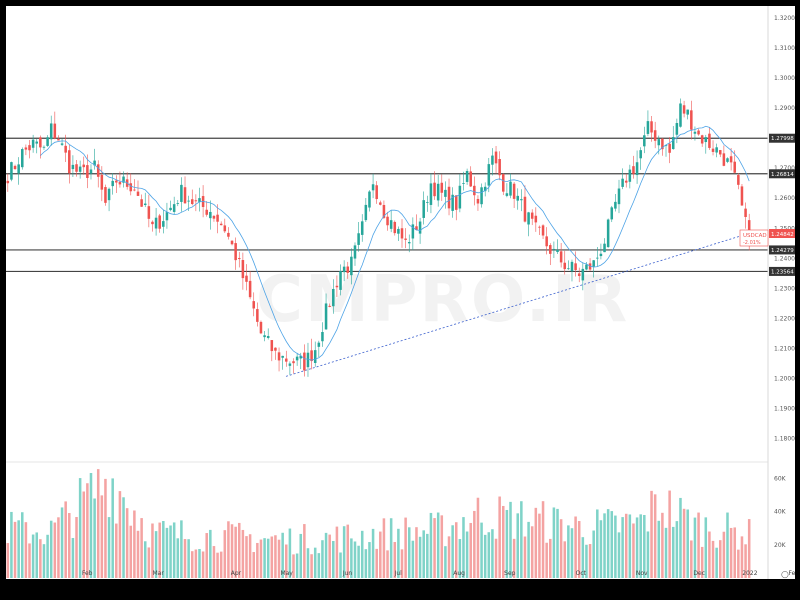 The height and width of the screenshot is (600, 800). Describe the element at coordinates (784, 439) in the screenshot. I see `price-tick-label: 1.18000` at that location.